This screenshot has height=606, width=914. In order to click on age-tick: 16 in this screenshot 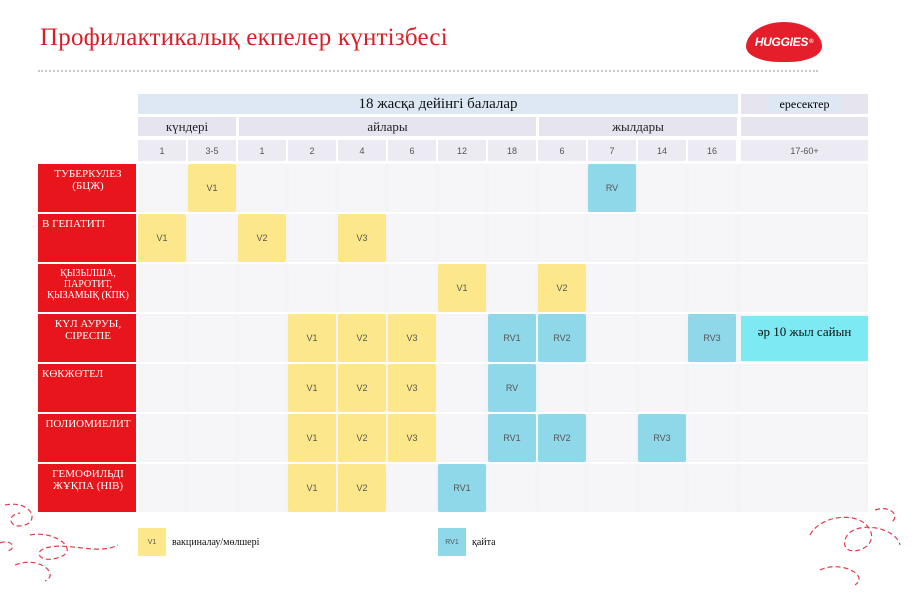, I will do `click(712, 150)`.